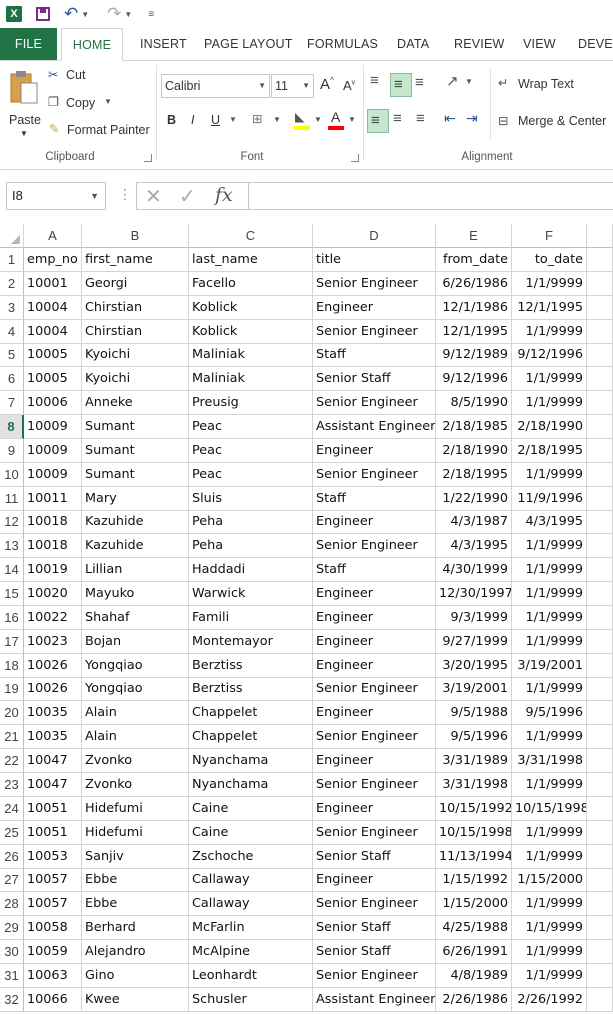 The image size is (613, 1015). Describe the element at coordinates (474, 713) in the screenshot. I see `data-cell: 9/5/1988` at that location.